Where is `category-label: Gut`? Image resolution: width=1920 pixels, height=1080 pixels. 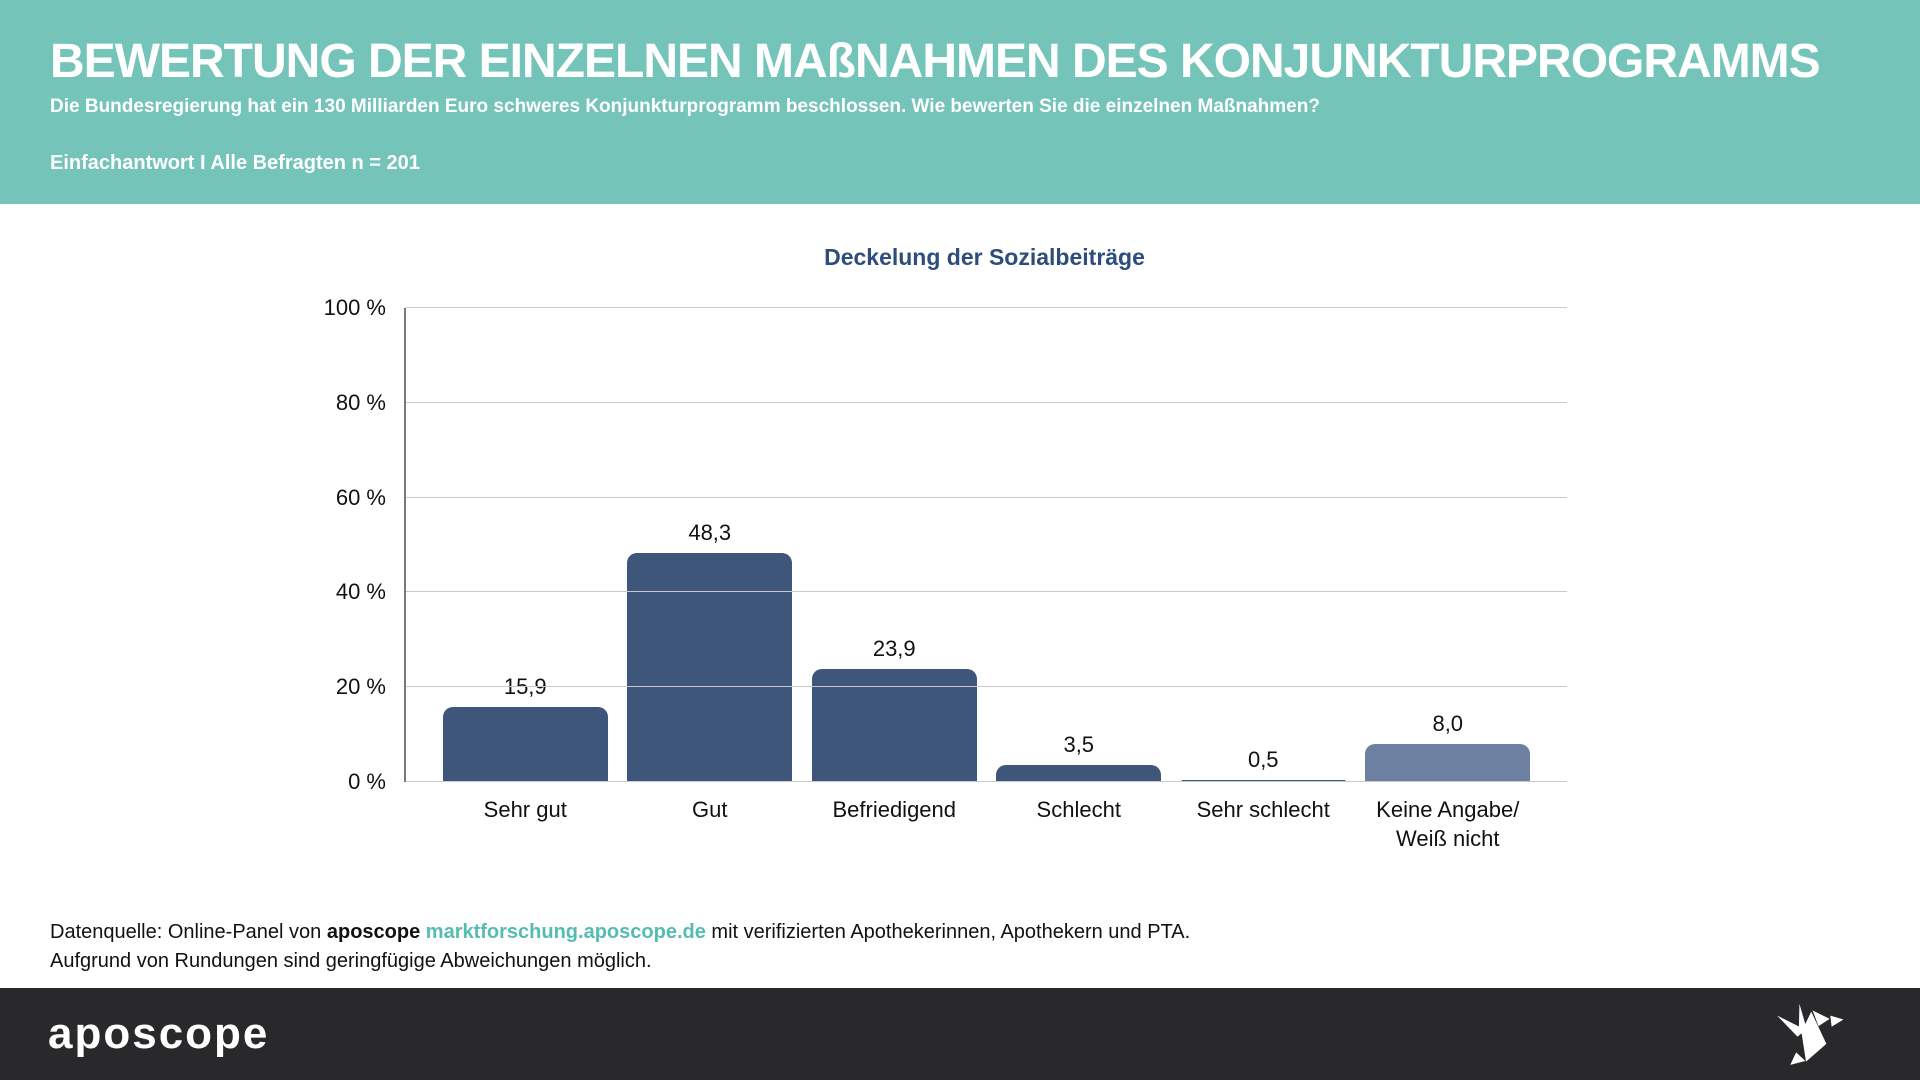 category-label: Gut is located at coordinates (710, 809).